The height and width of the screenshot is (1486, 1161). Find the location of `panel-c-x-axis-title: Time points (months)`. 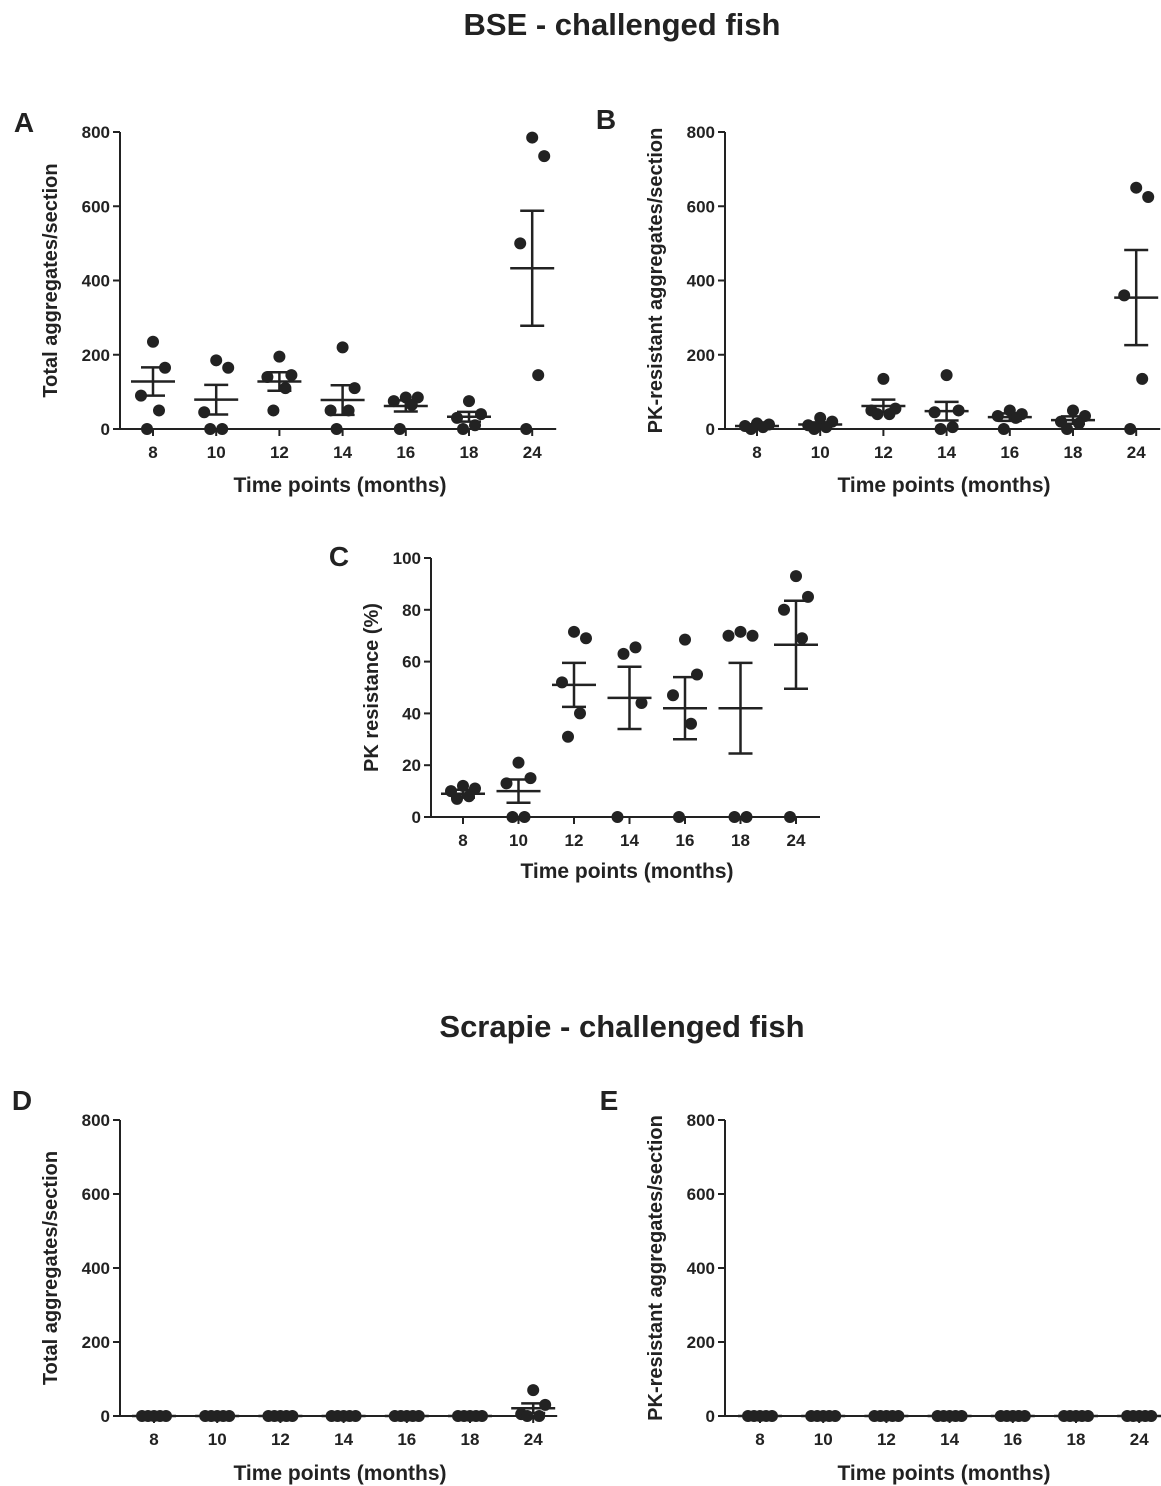

panel-c-x-axis-title: Time points (months) is located at coordinates (626, 871).